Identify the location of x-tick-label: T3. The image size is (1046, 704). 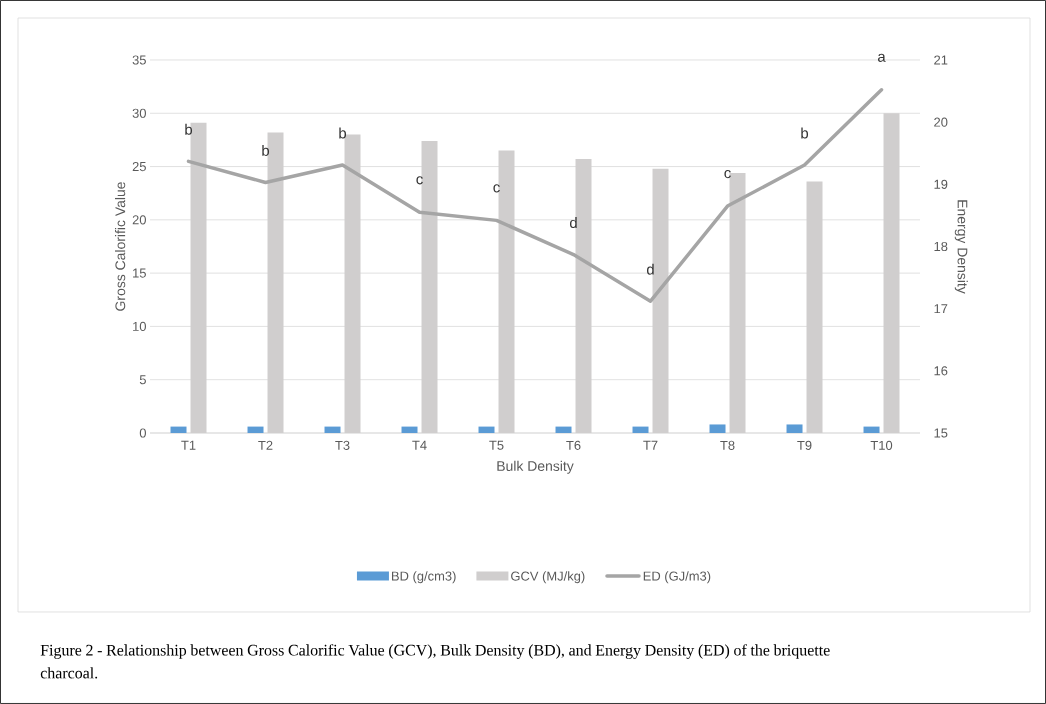
(342, 445).